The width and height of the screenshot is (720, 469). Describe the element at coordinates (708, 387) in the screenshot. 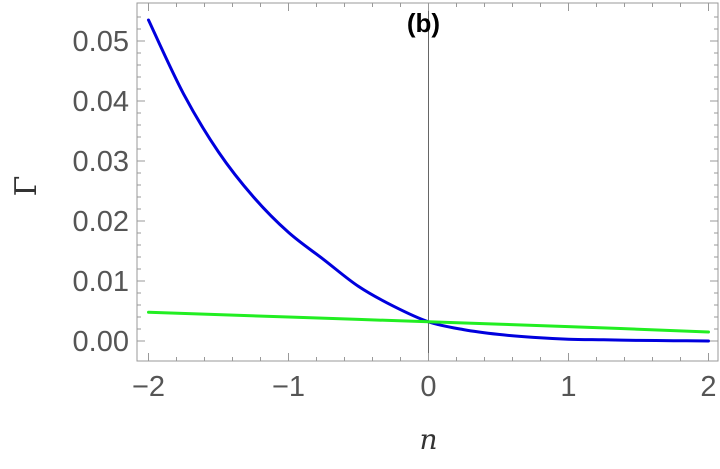

I see `x-tick-label: 2` at that location.